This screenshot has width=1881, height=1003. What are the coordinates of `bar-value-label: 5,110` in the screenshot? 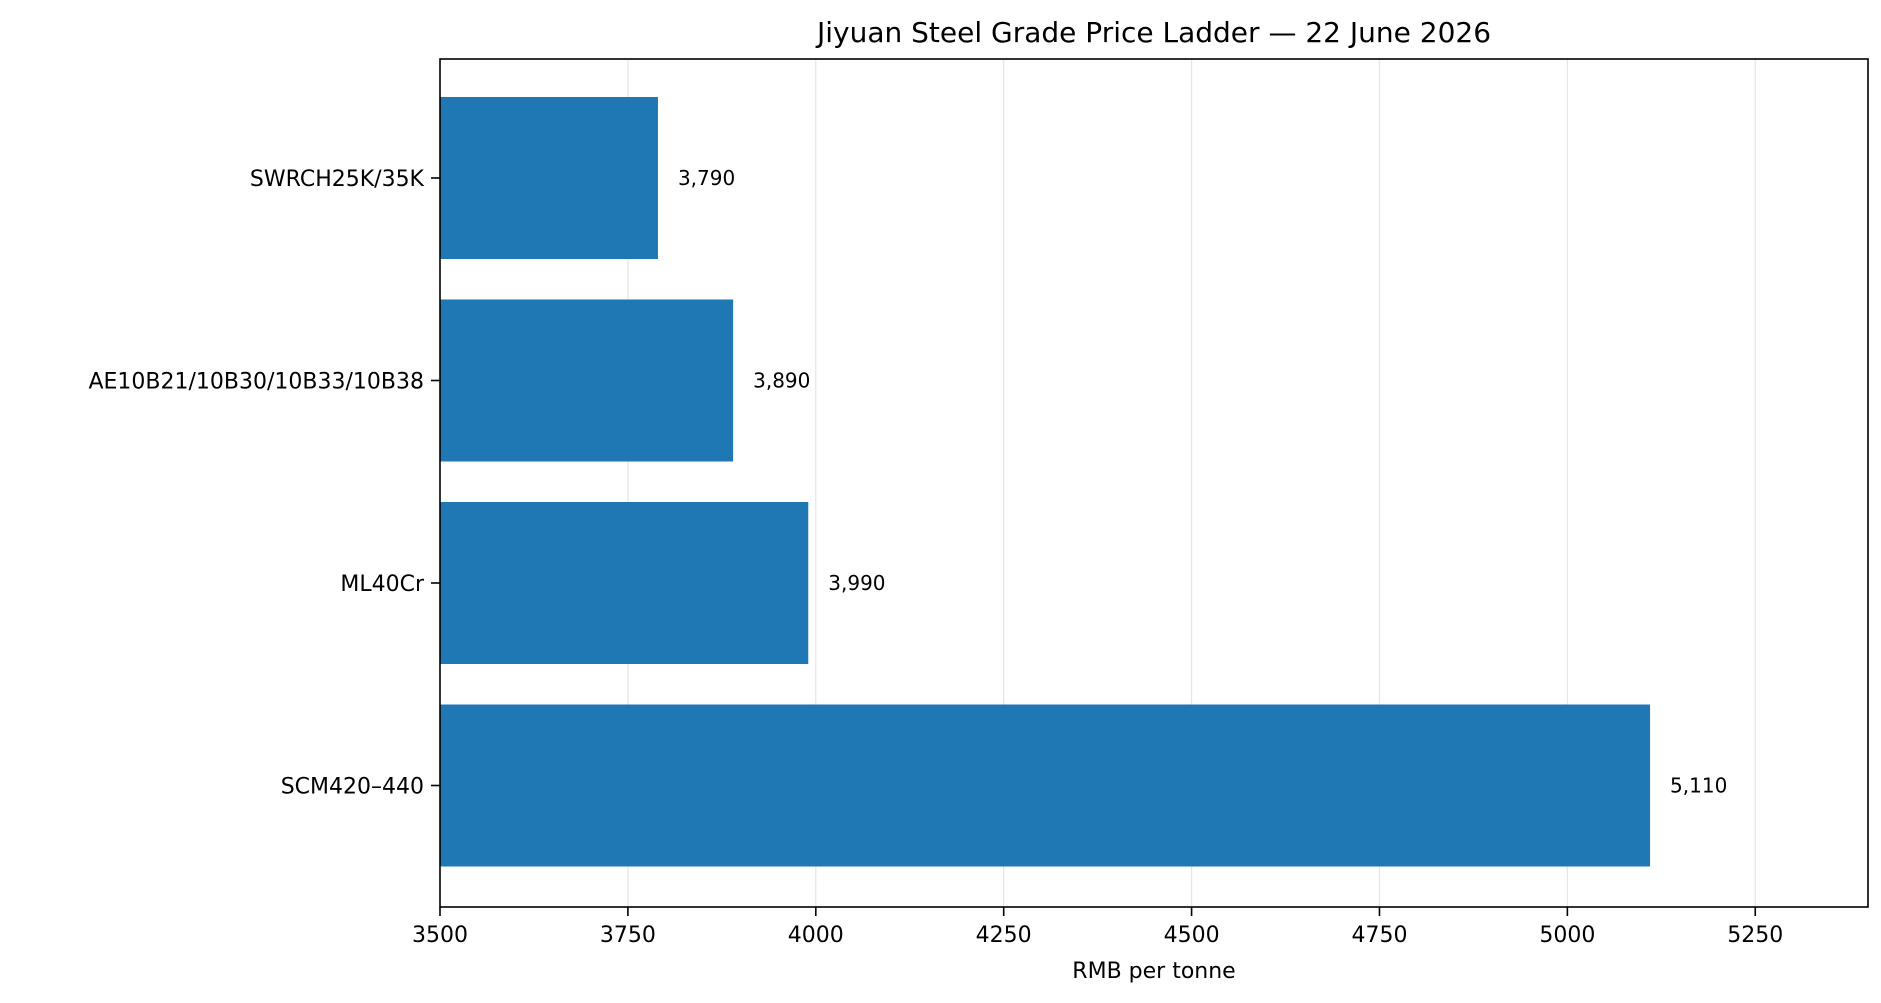 It's located at (1698, 786).